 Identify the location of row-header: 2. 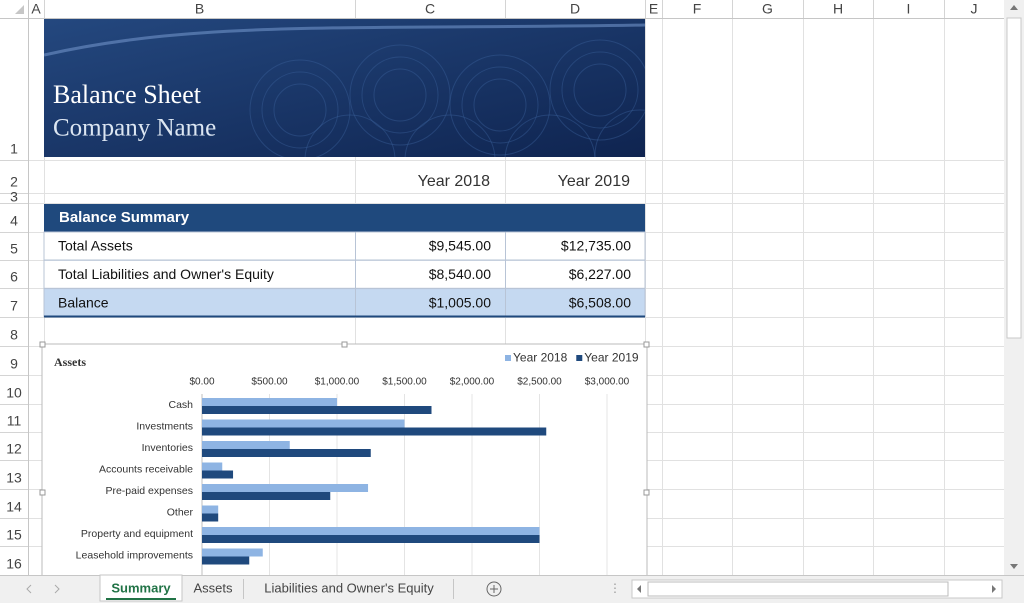
(14, 182).